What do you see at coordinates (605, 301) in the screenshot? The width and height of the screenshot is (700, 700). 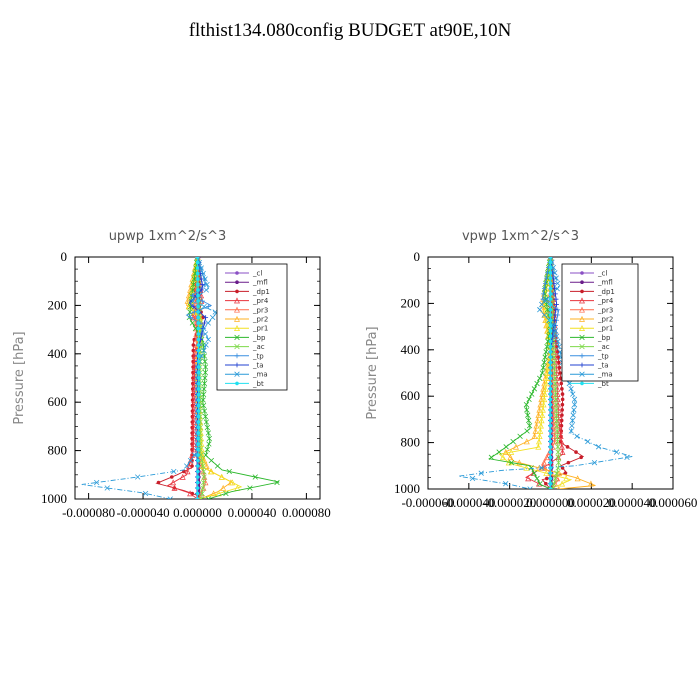 I see `legend-label: _pr4` at bounding box center [605, 301].